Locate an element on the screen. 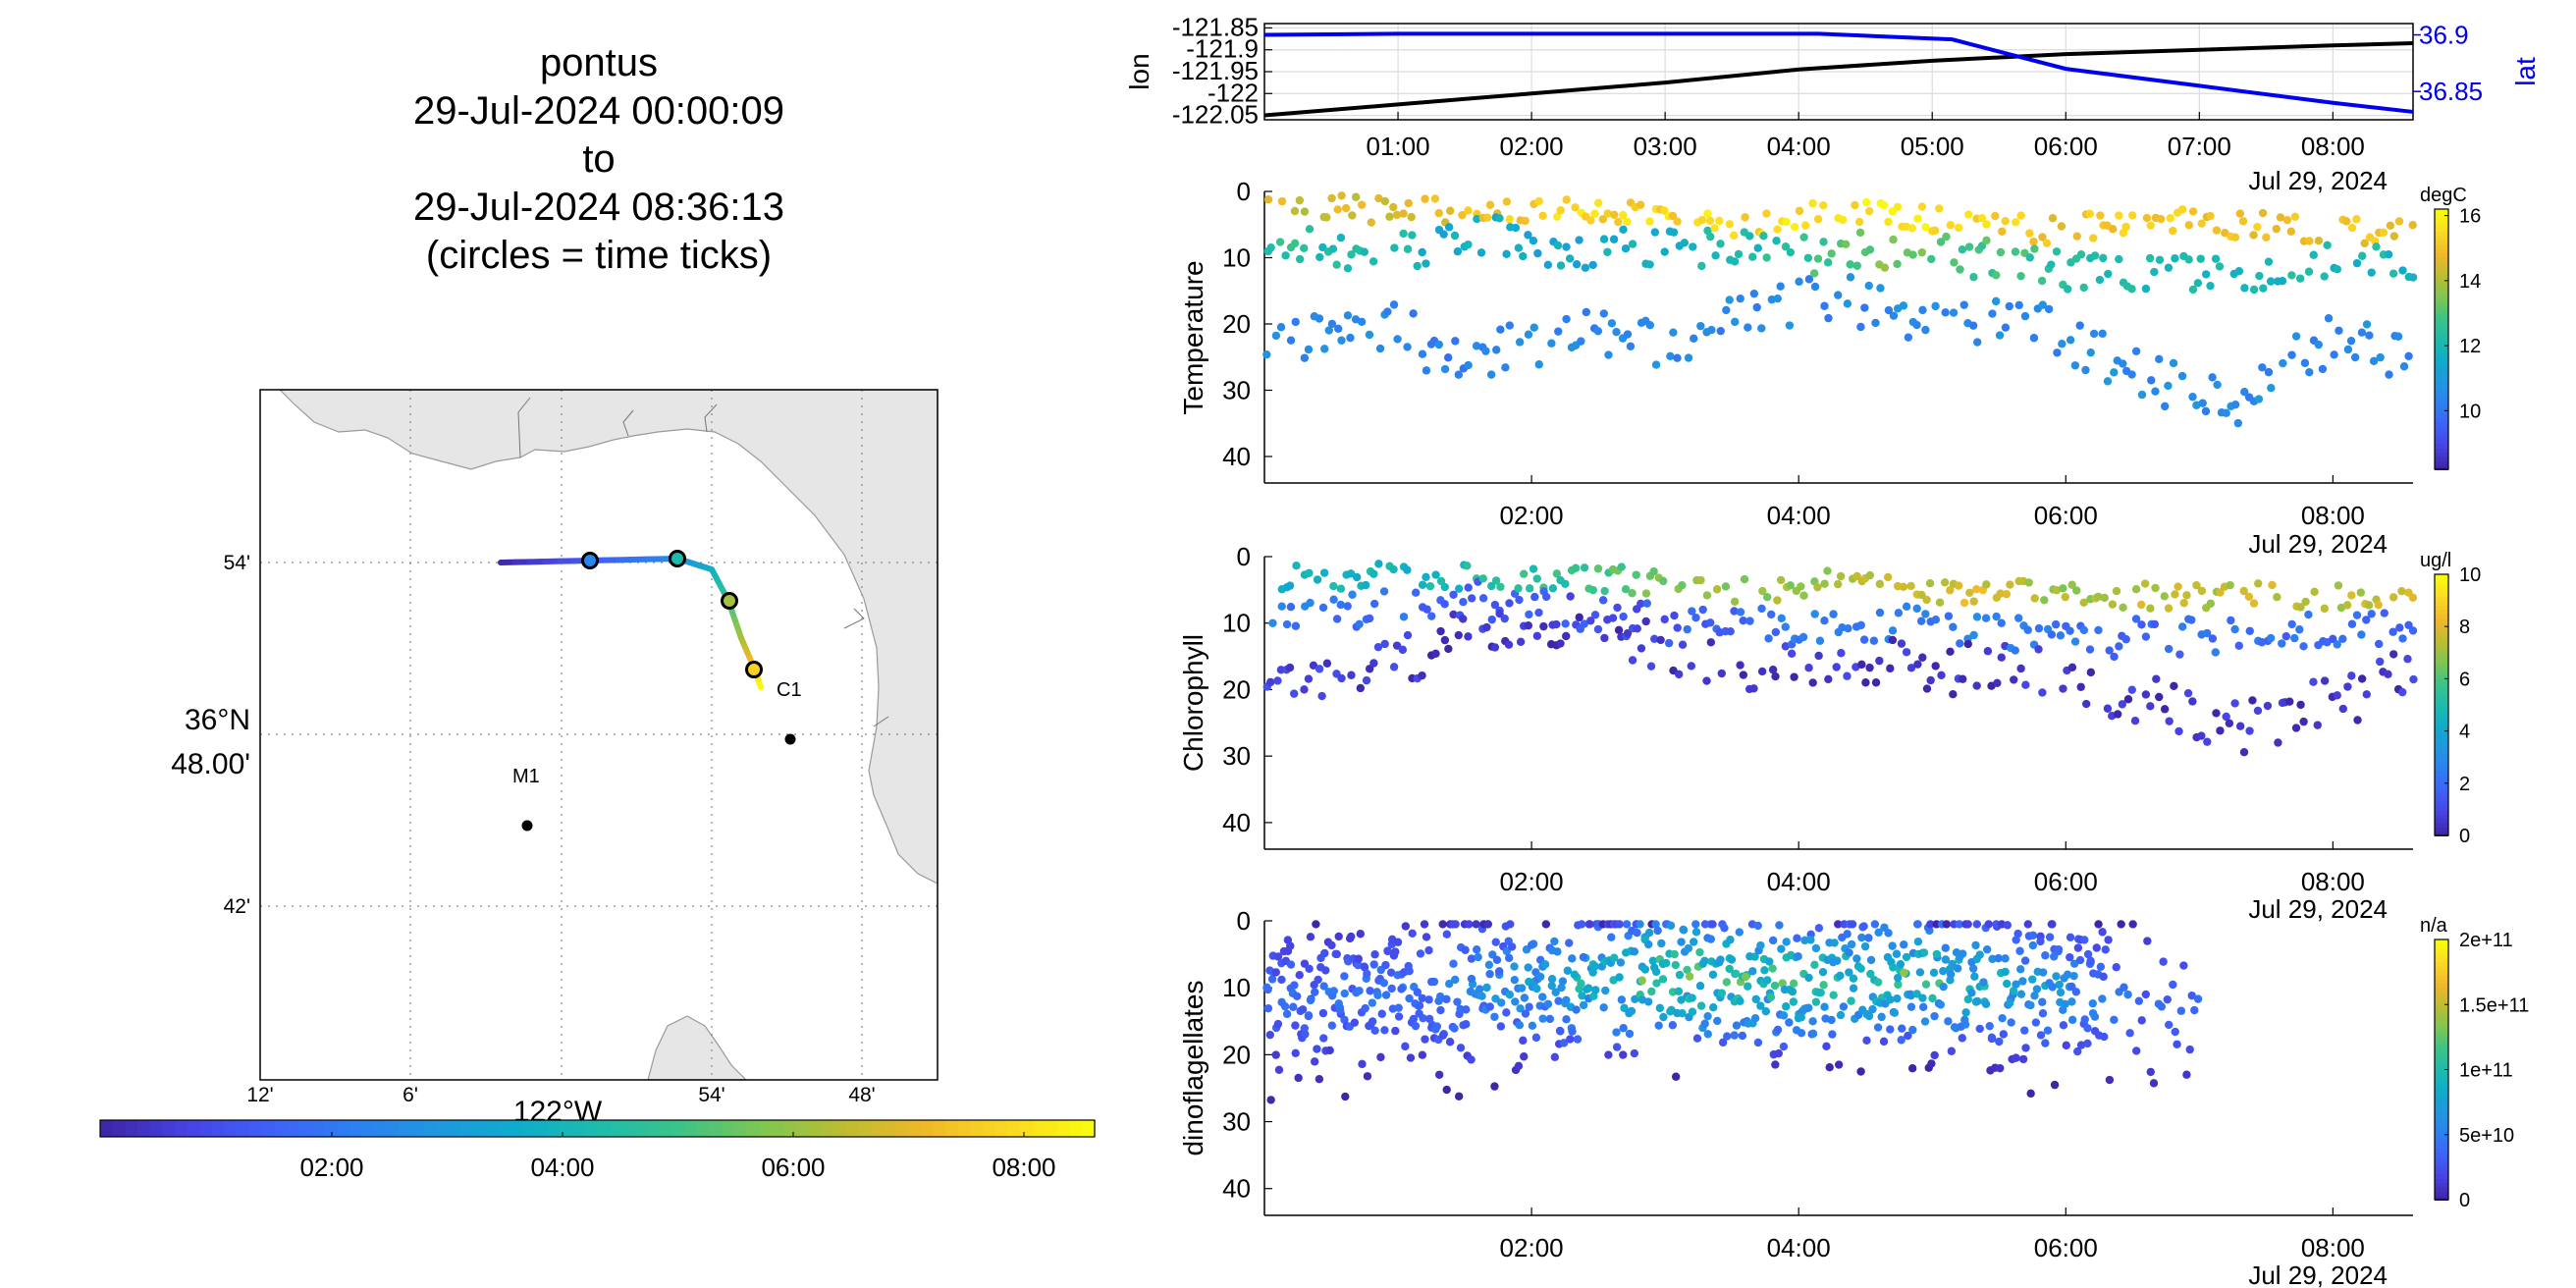 The width and height of the screenshot is (2576, 1288). lonlat-ytick-label: -121.85 is located at coordinates (1215, 26).